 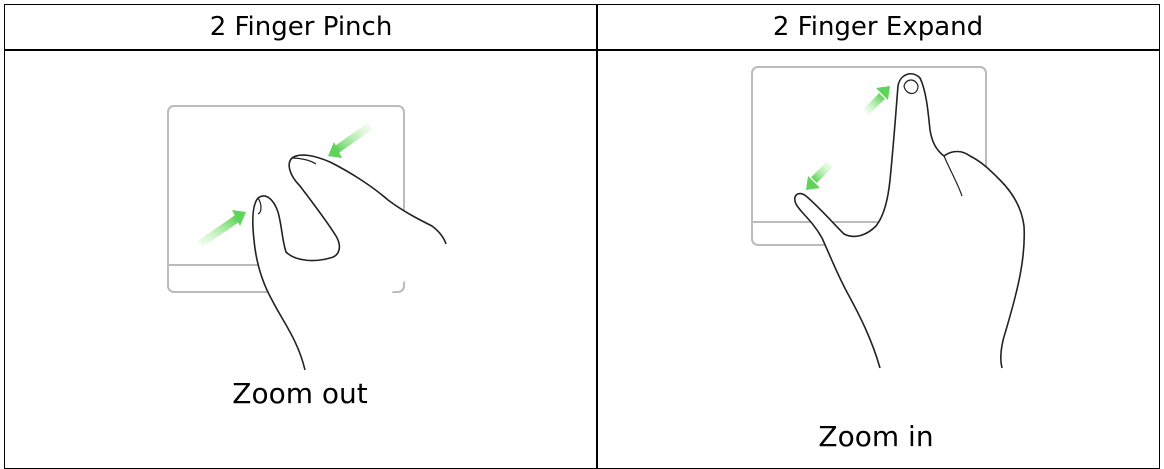 What do you see at coordinates (876, 436) in the screenshot?
I see `caption: Zoom in` at bounding box center [876, 436].